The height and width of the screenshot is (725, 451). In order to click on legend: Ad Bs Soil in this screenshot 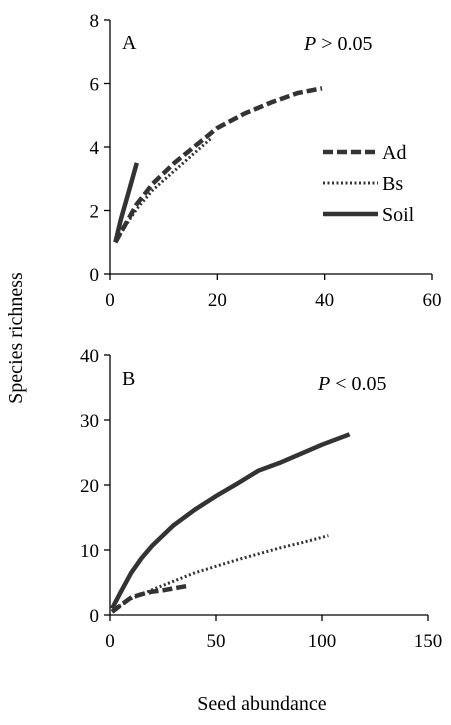, I will do `click(369, 184)`.